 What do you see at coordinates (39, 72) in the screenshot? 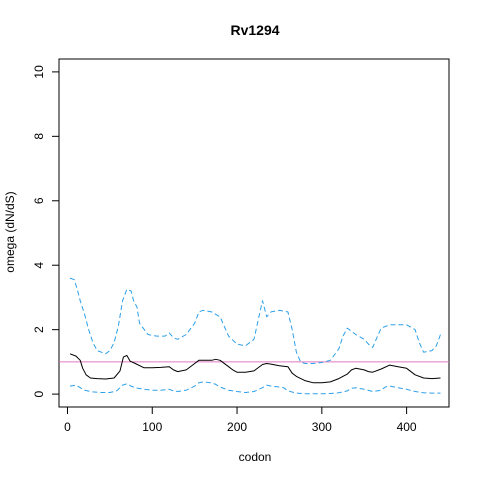
I see `y-tick-label: 10` at bounding box center [39, 72].